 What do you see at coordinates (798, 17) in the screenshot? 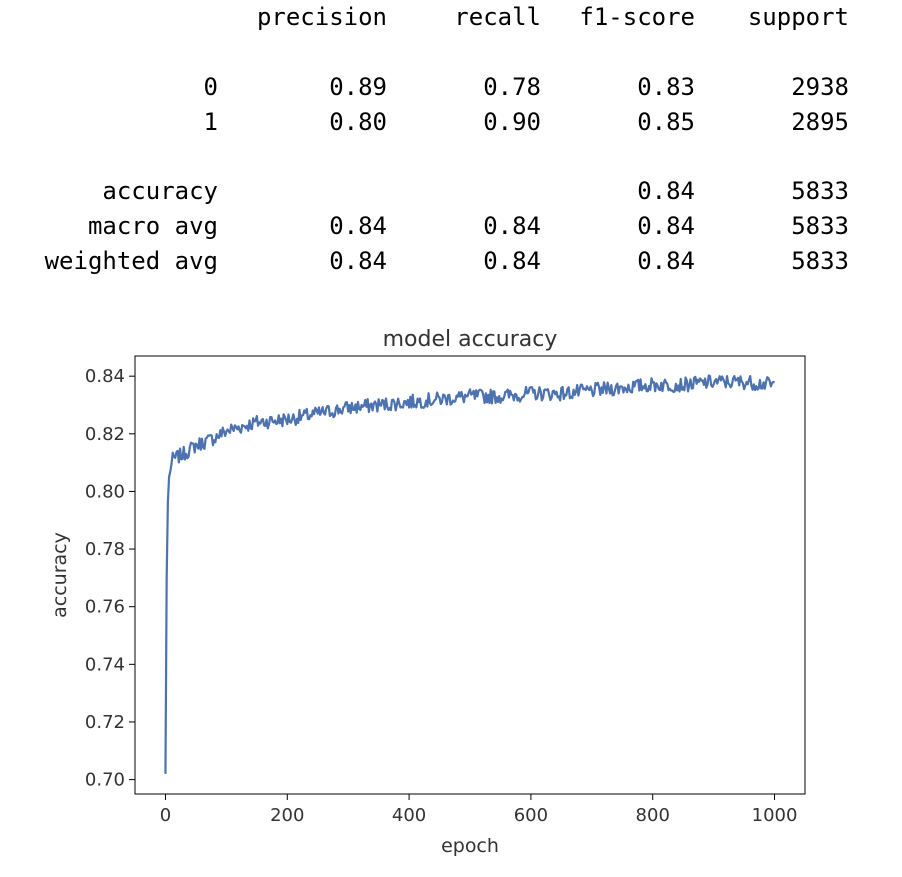
I see `report-header: support` at bounding box center [798, 17].